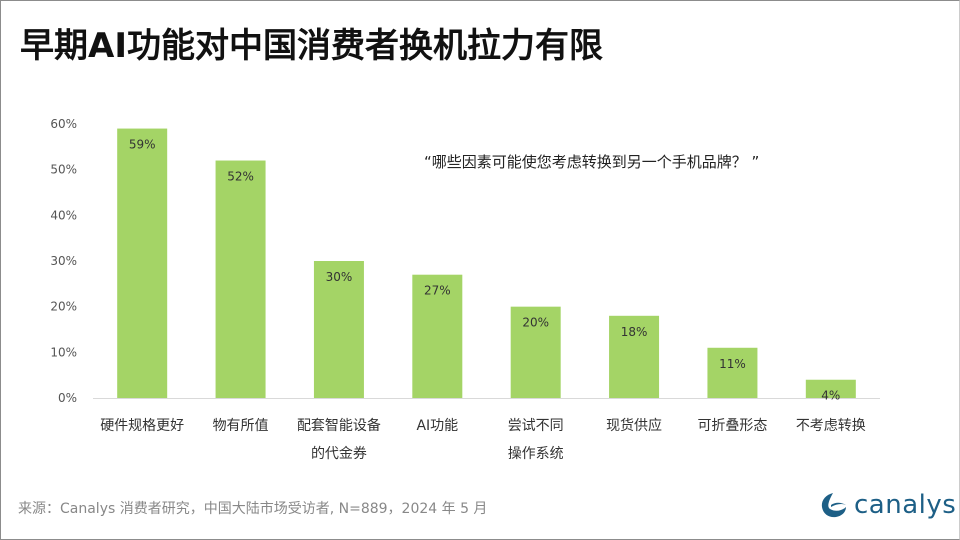 The width and height of the screenshot is (960, 540). Describe the element at coordinates (142, 145) in the screenshot. I see `data-label: 59%` at that location.